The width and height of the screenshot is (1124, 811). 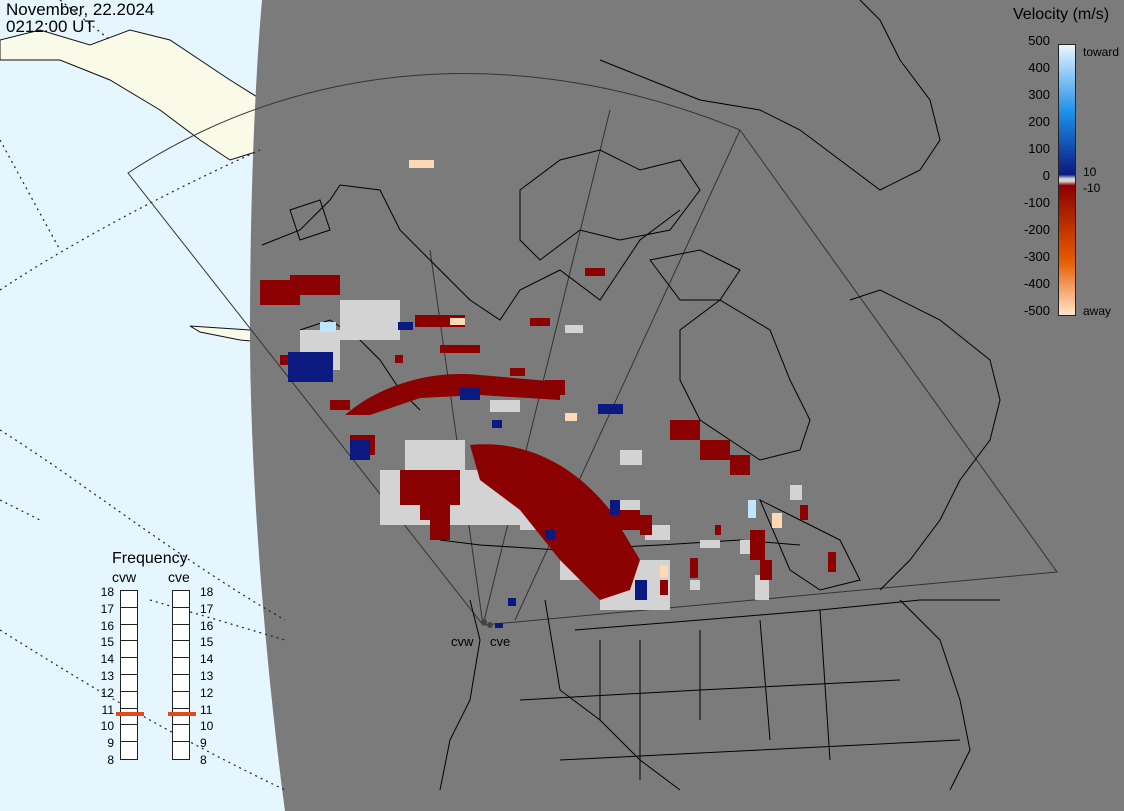 What do you see at coordinates (1036, 202) in the screenshot?
I see `colorbar-tick-label: -100` at bounding box center [1036, 202].